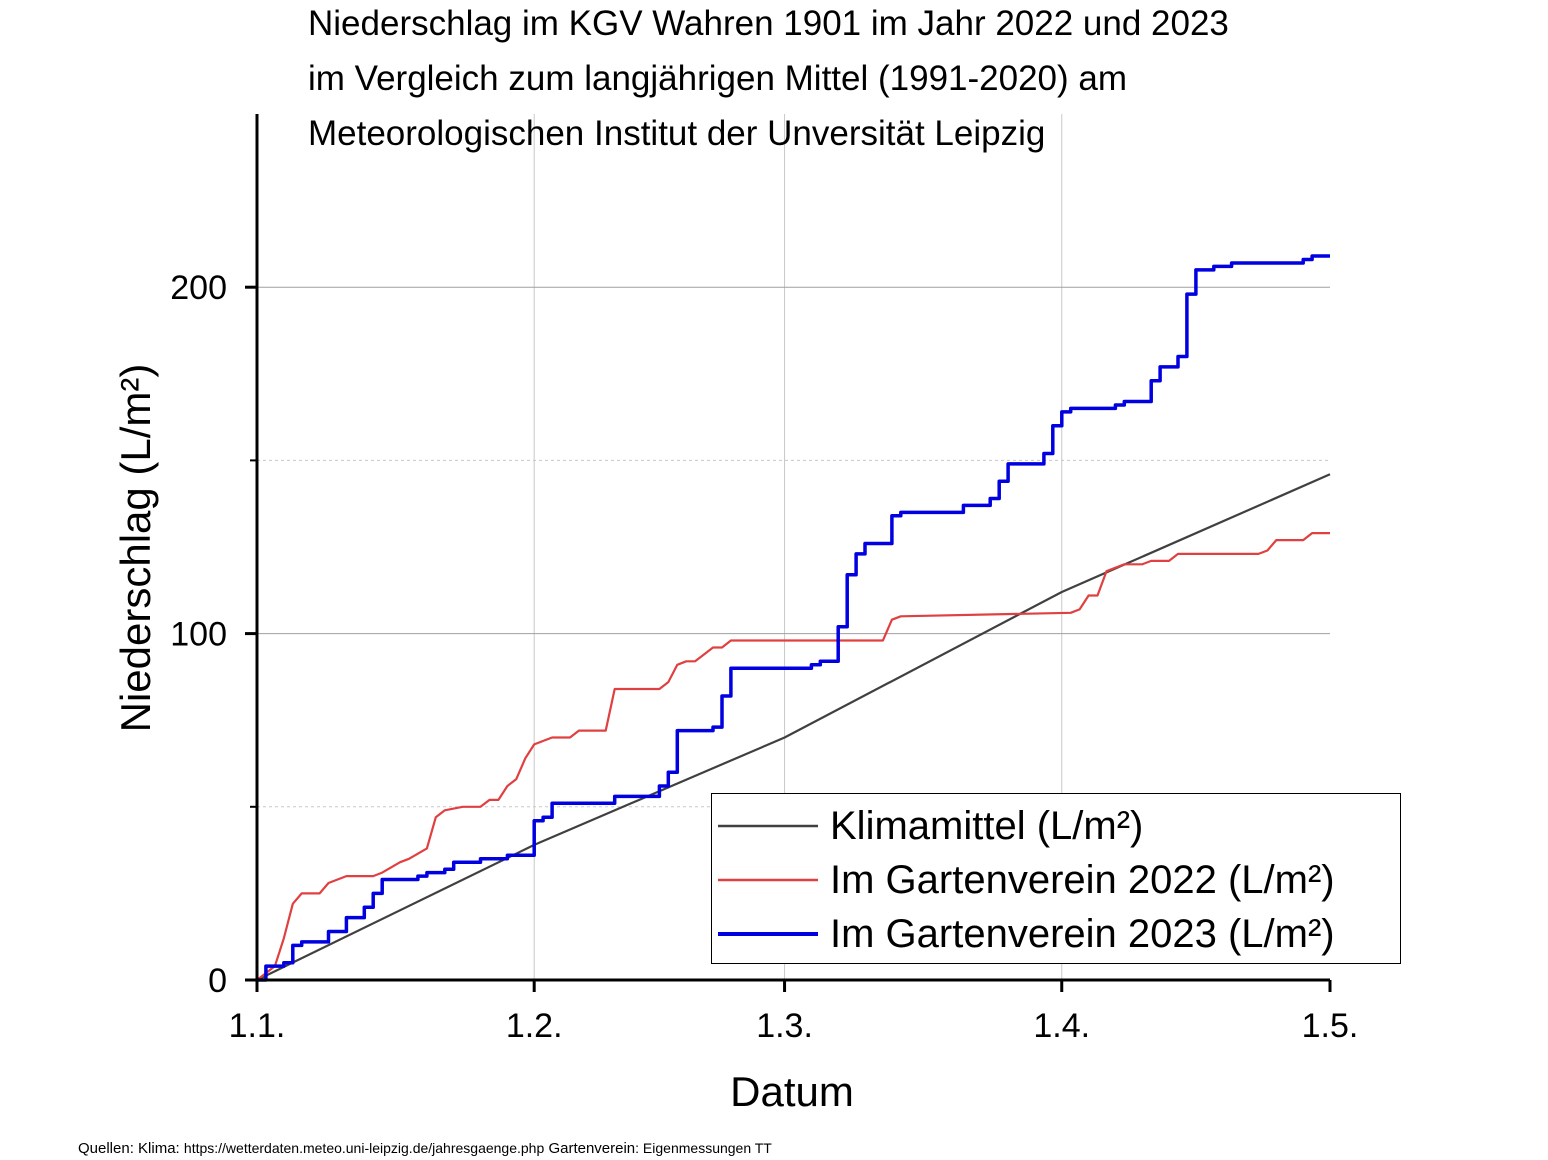 The image size is (1548, 1160). I want to click on legend-item-2023: Im Gartenverein 2023 (L/m²), so click(1023, 934).